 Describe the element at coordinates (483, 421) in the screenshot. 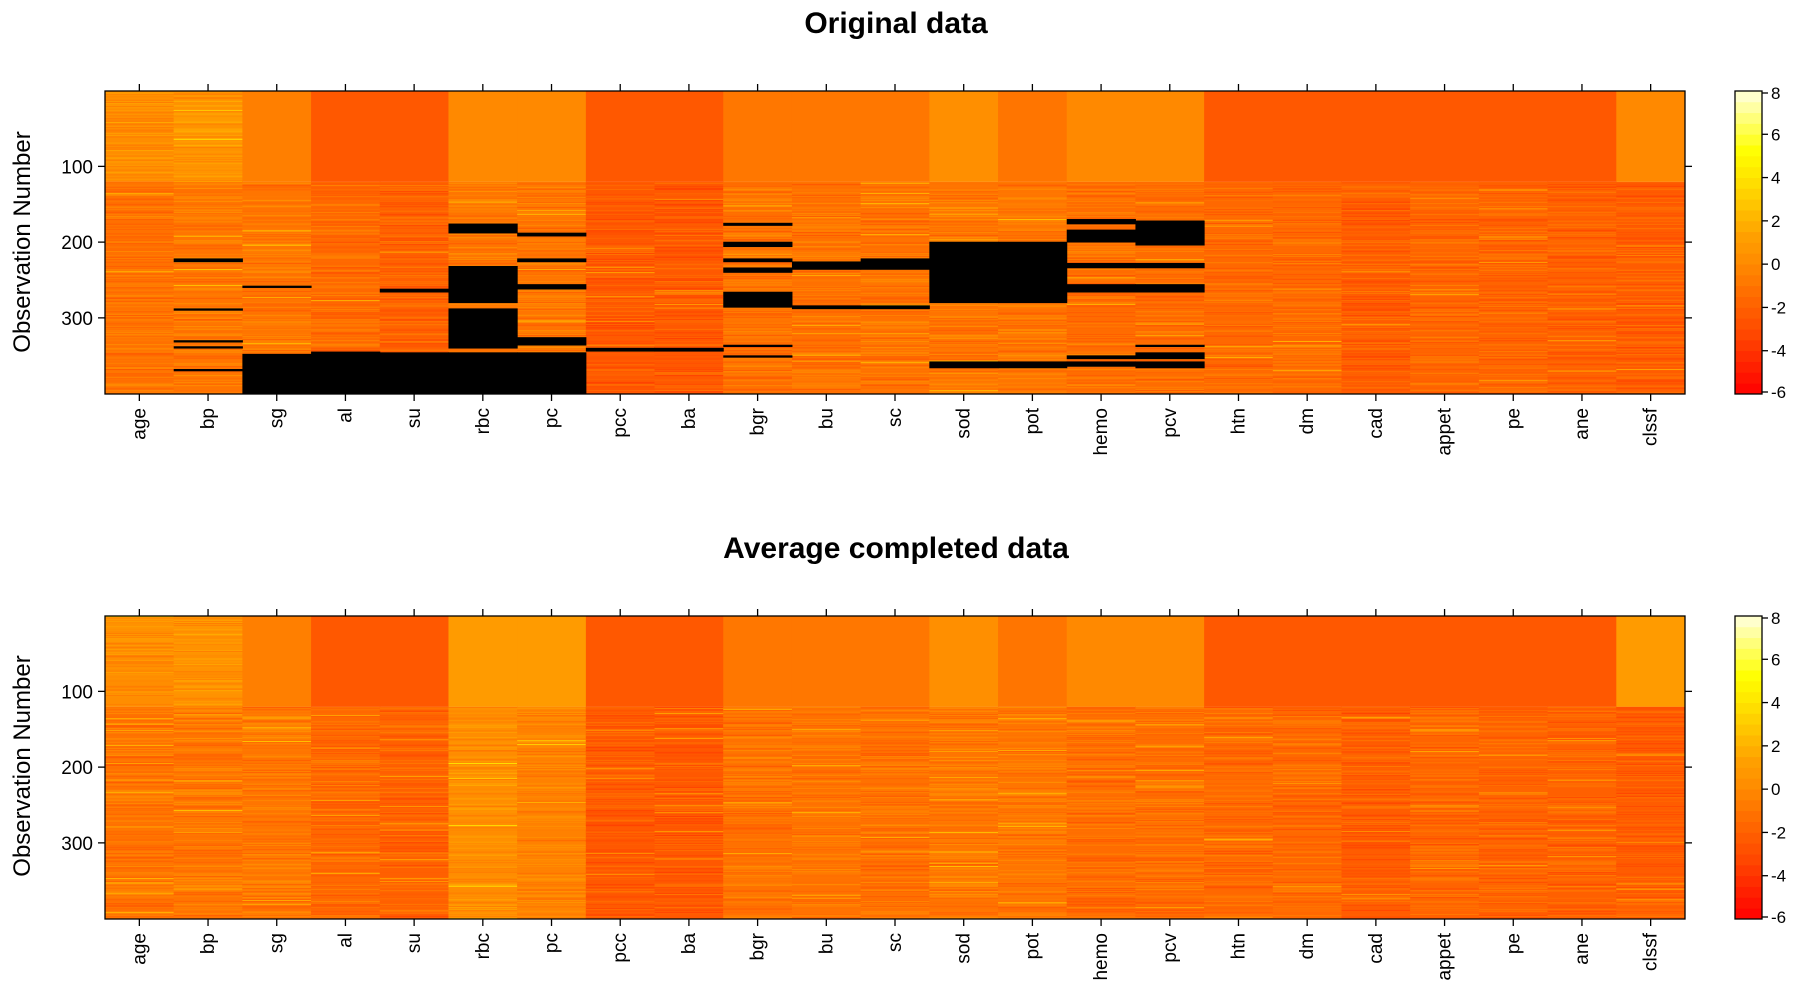

I see `x-tick-label-rbc: rbc` at that location.